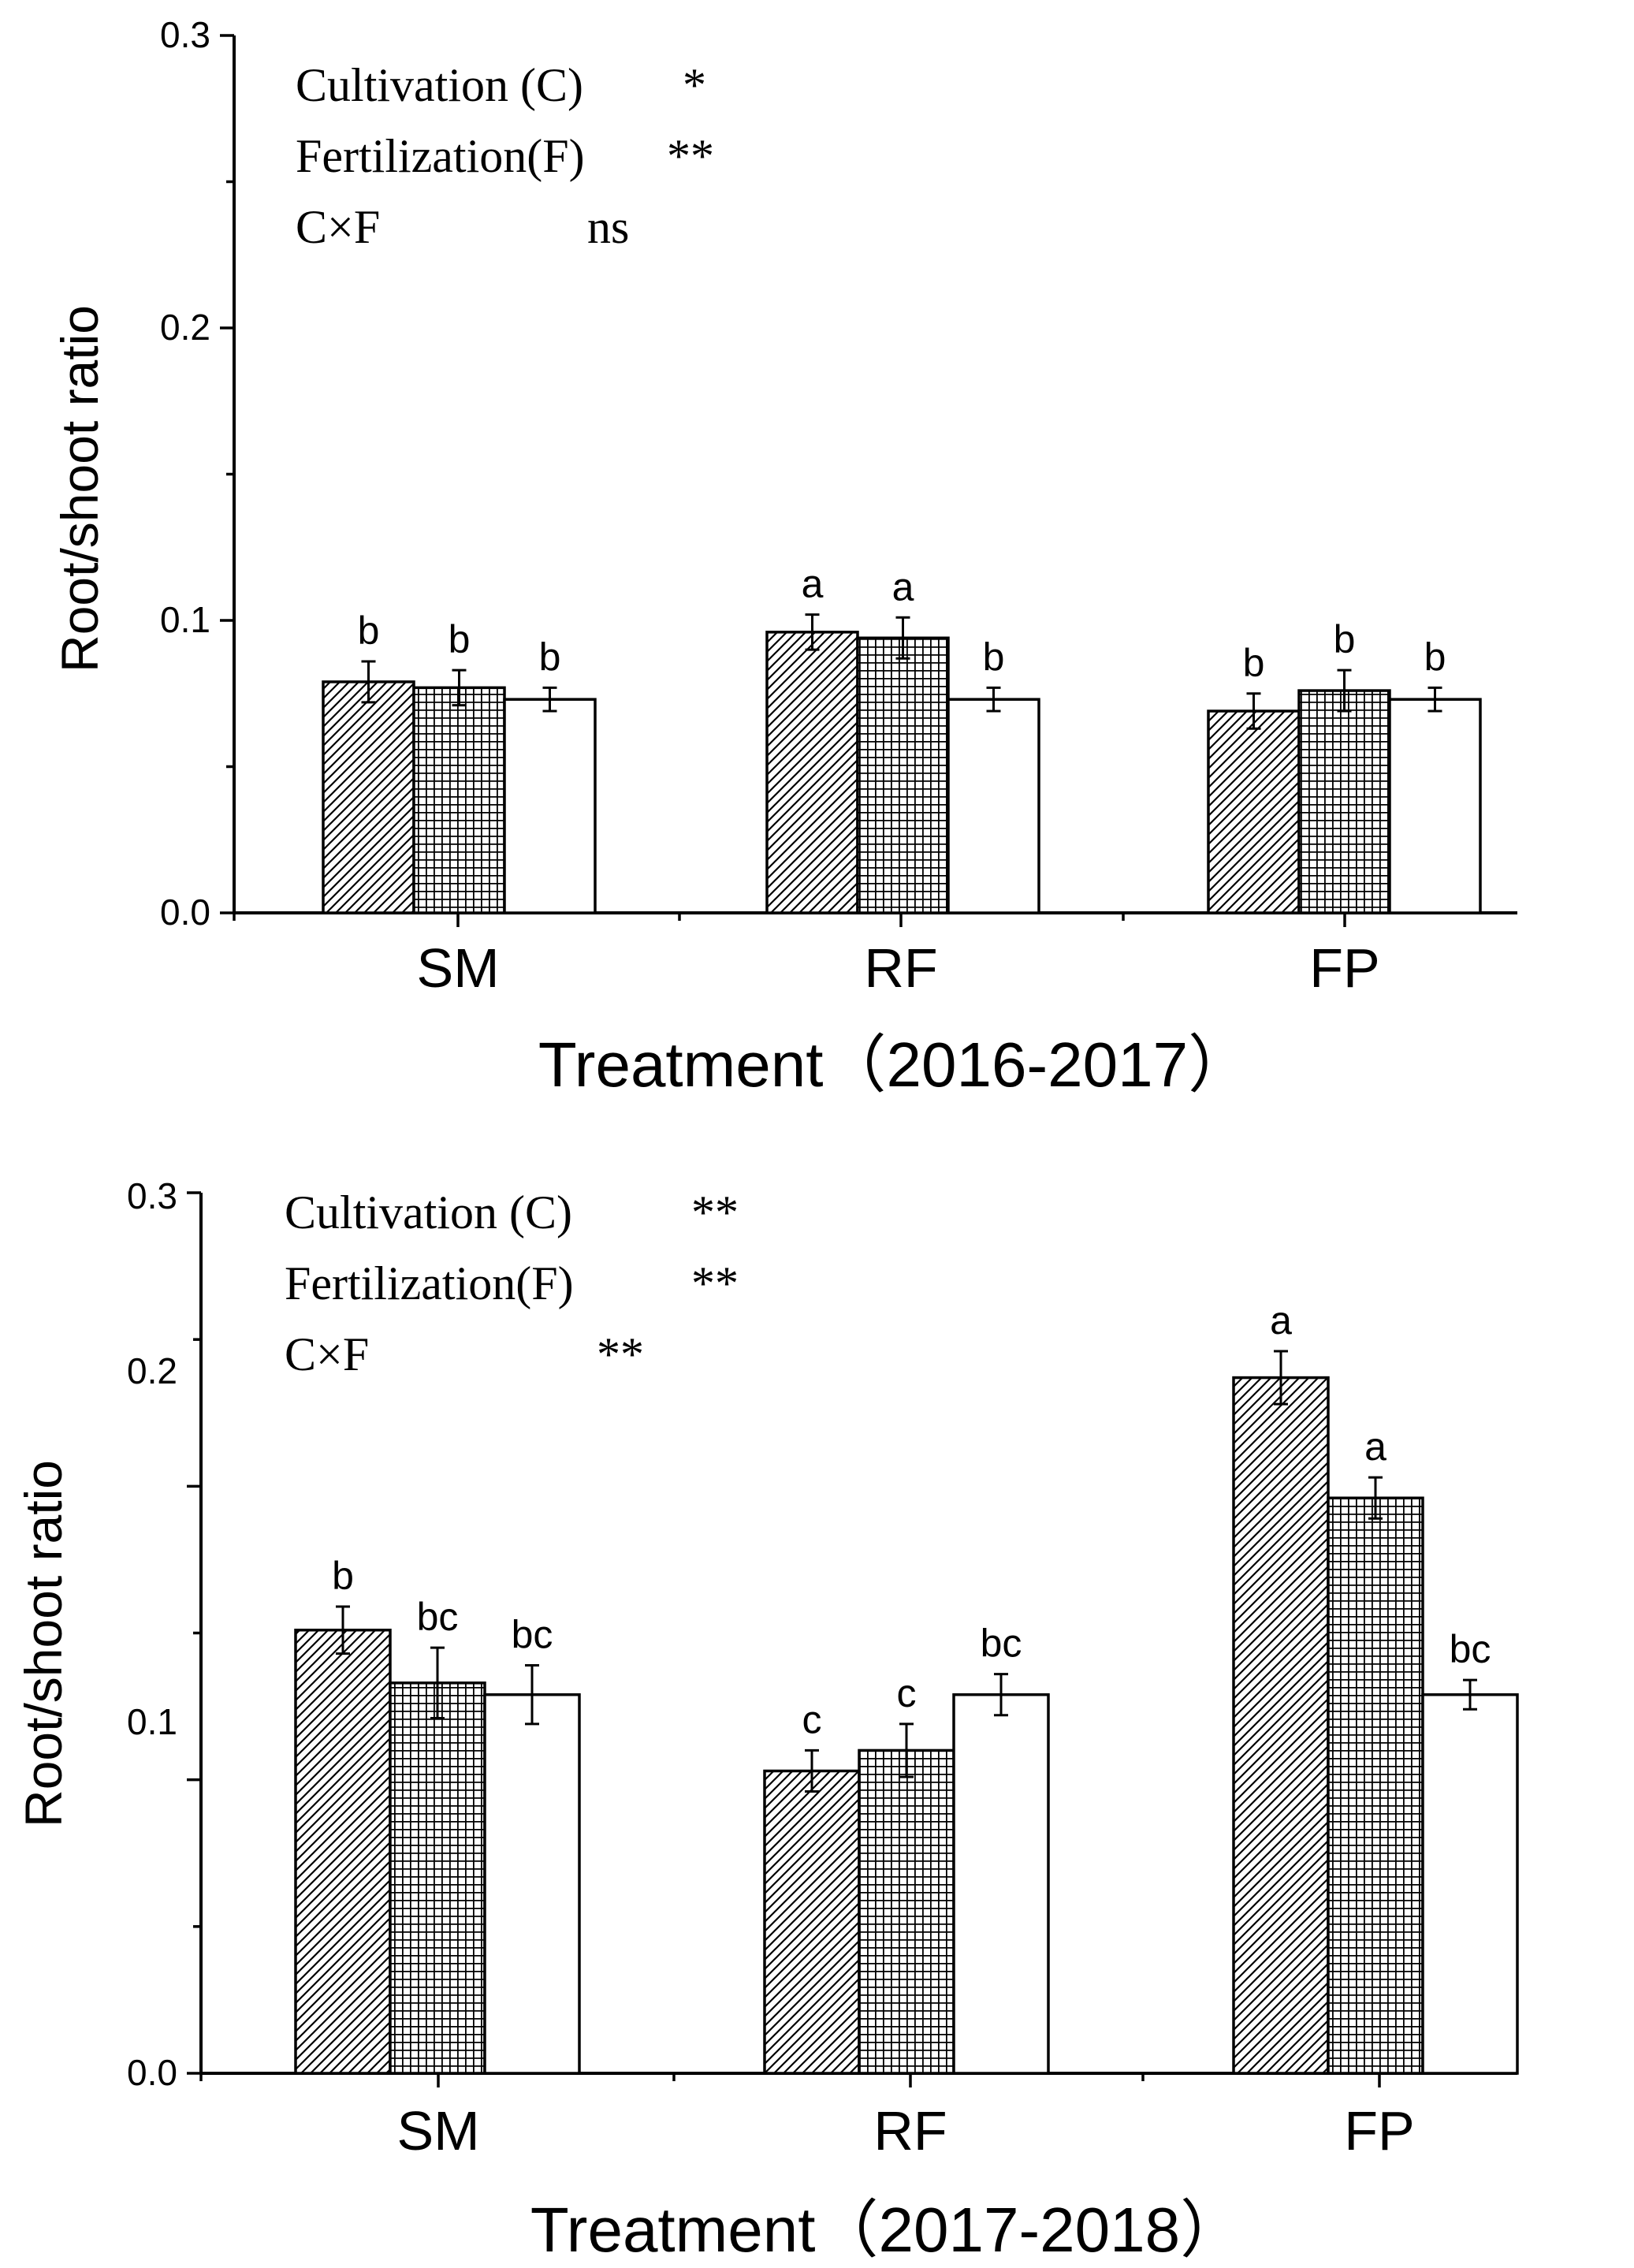 The width and height of the screenshot is (1634, 2268). What do you see at coordinates (887, 2230) in the screenshot?
I see `x-axis-title: Treatment（2017-2018）` at bounding box center [887, 2230].